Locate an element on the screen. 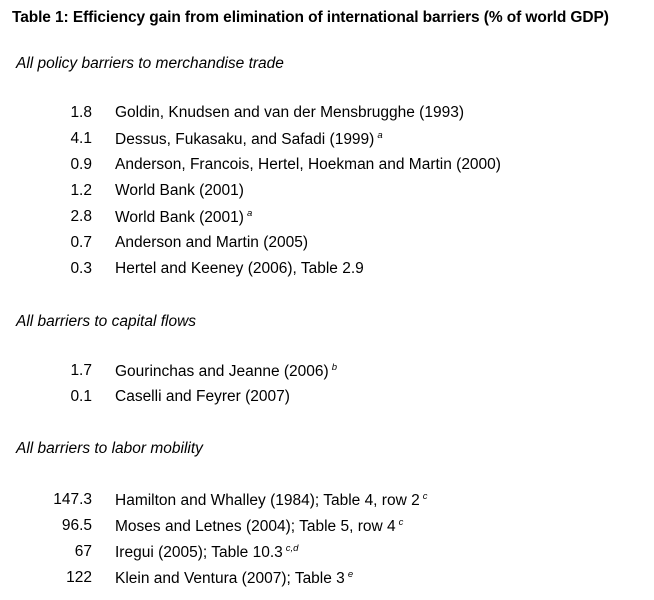 The width and height of the screenshot is (654, 600). table-row: 1.7 Gourinchas and Jeanne (2006) b is located at coordinates (327, 373).